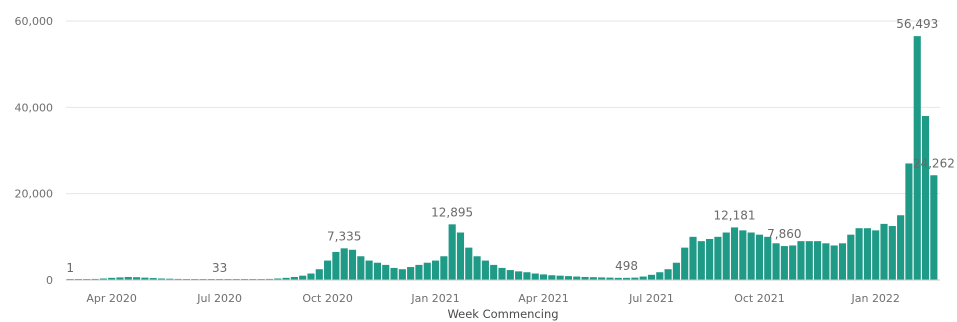 The width and height of the screenshot is (957, 322). Describe the element at coordinates (34, 107) in the screenshot. I see `y-tick-label: 40,000` at that location.